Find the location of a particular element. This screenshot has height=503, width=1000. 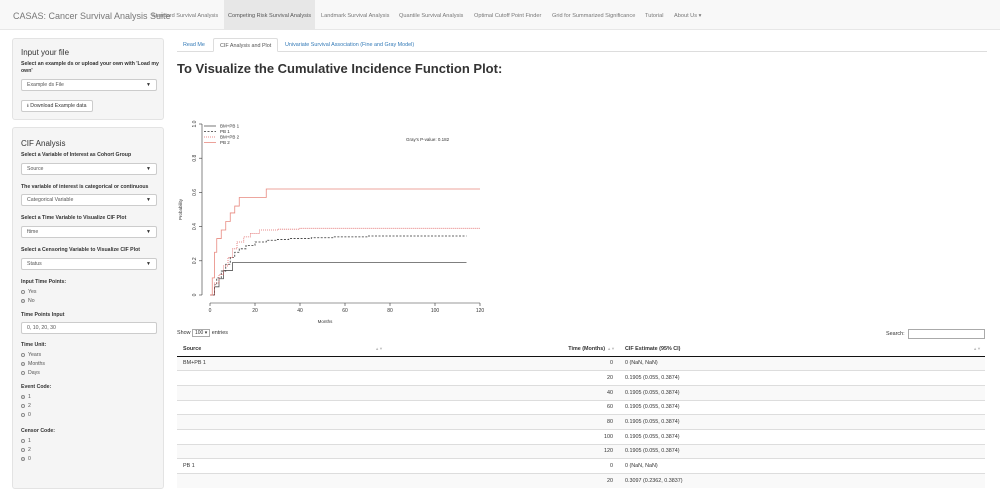

cohort-select: Source ▼ is located at coordinates (89, 169).